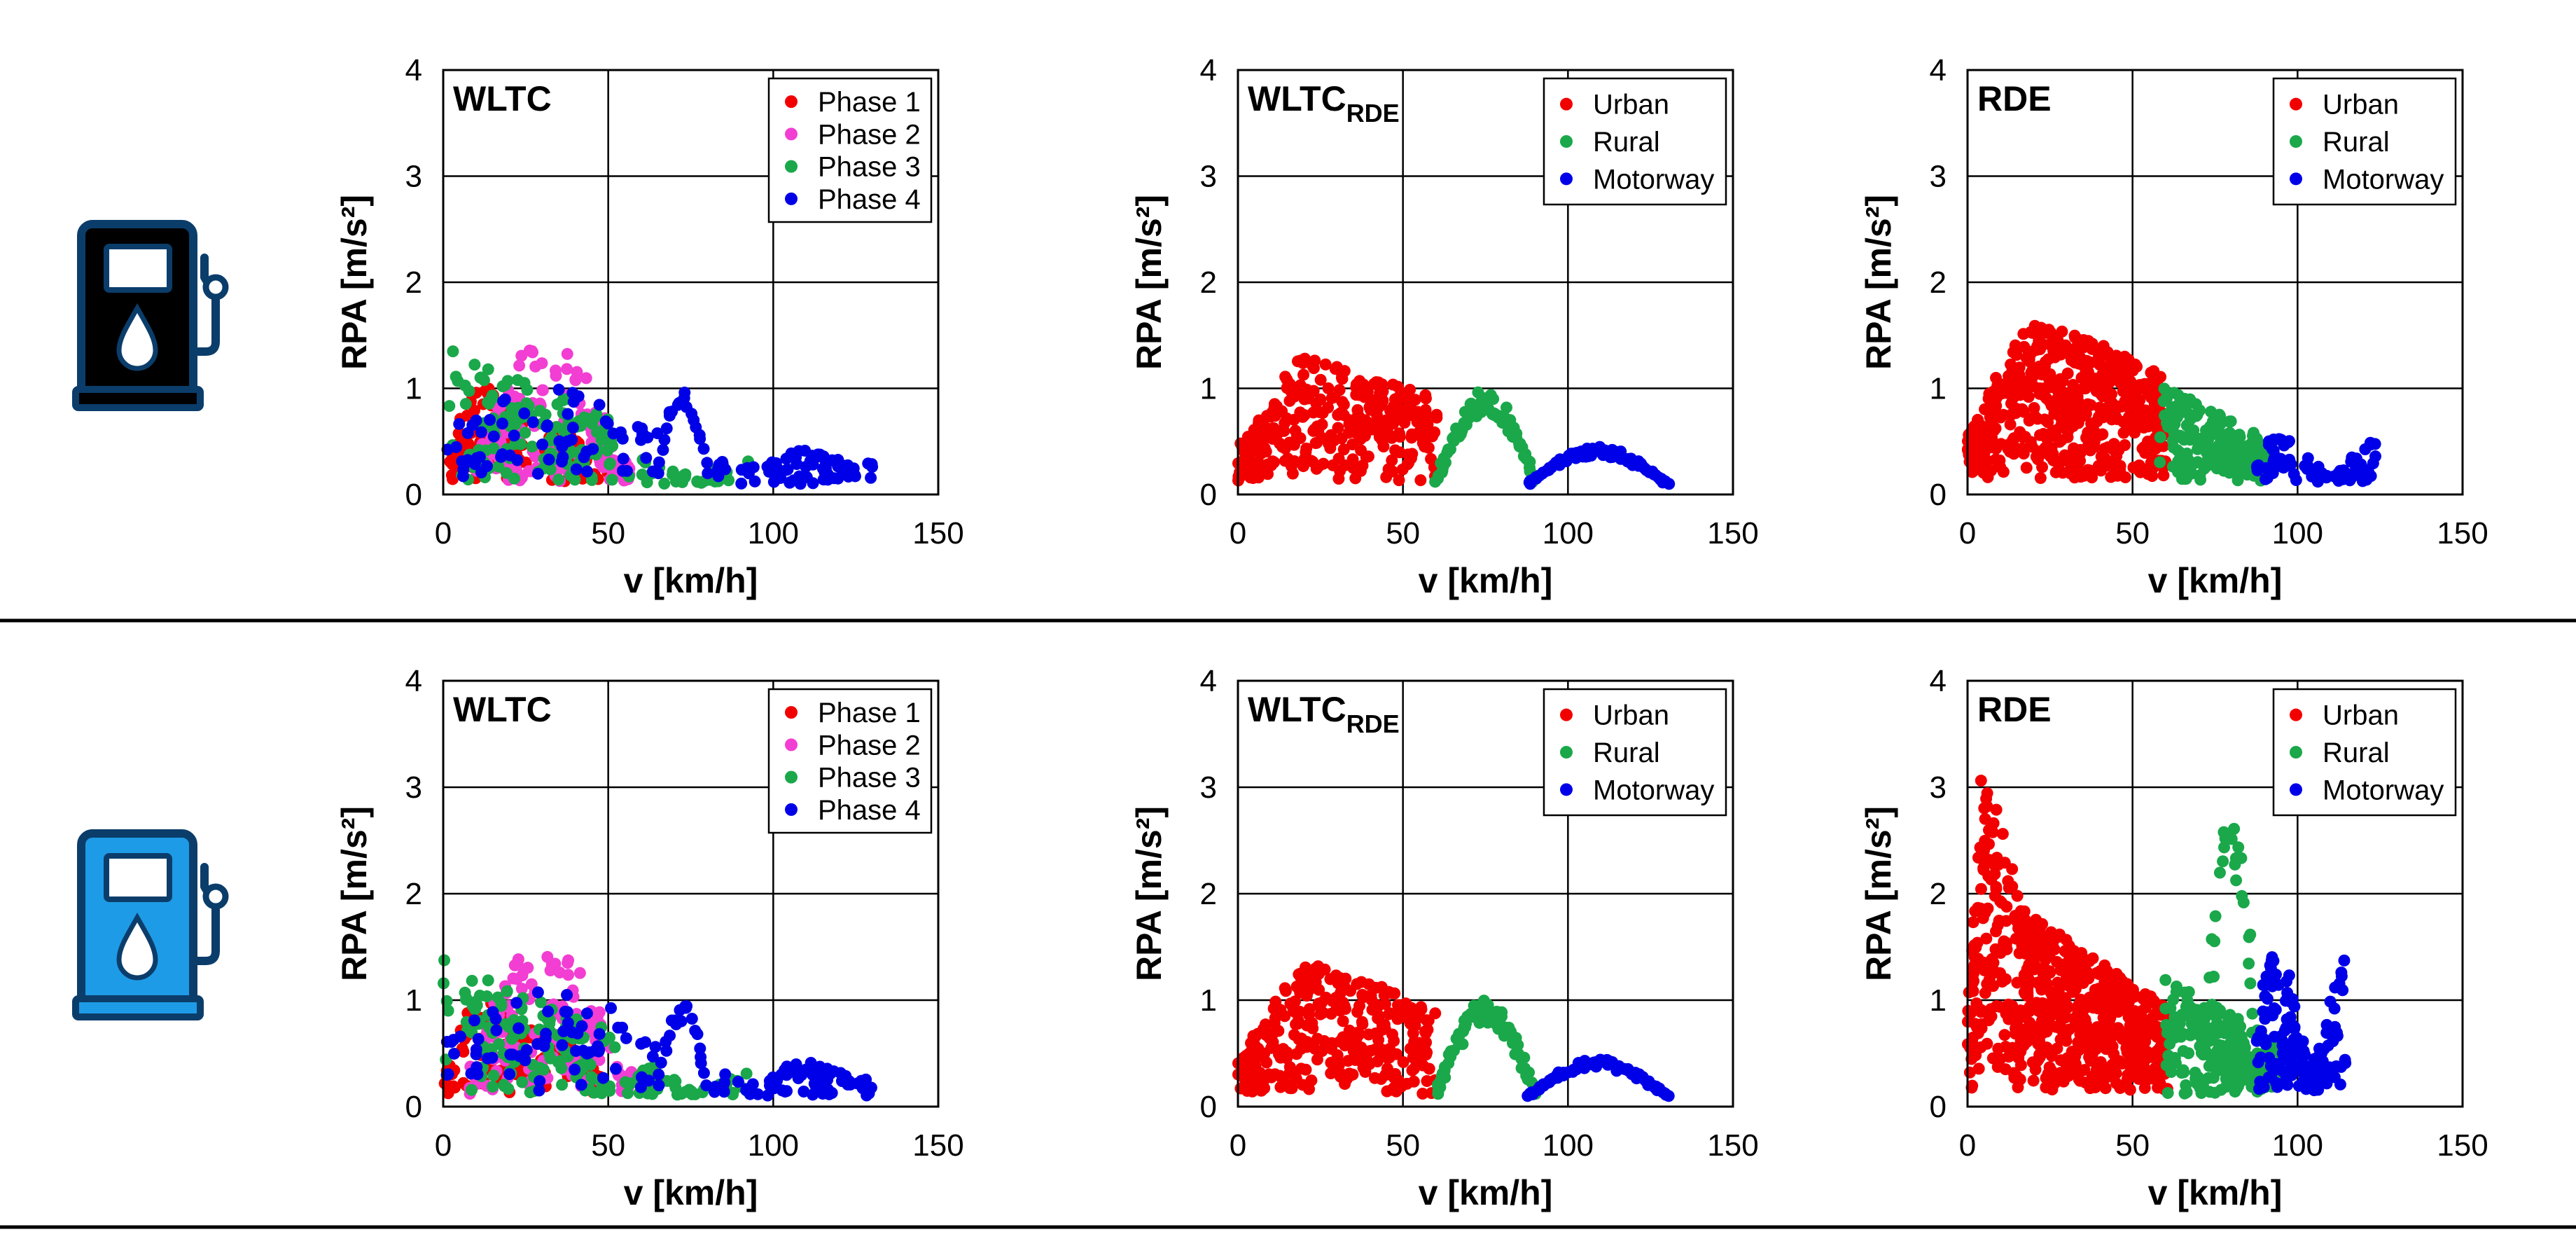 This screenshot has width=2576, height=1260. What do you see at coordinates (1938, 1107) in the screenshot?
I see `y-tick-label: 0` at bounding box center [1938, 1107].